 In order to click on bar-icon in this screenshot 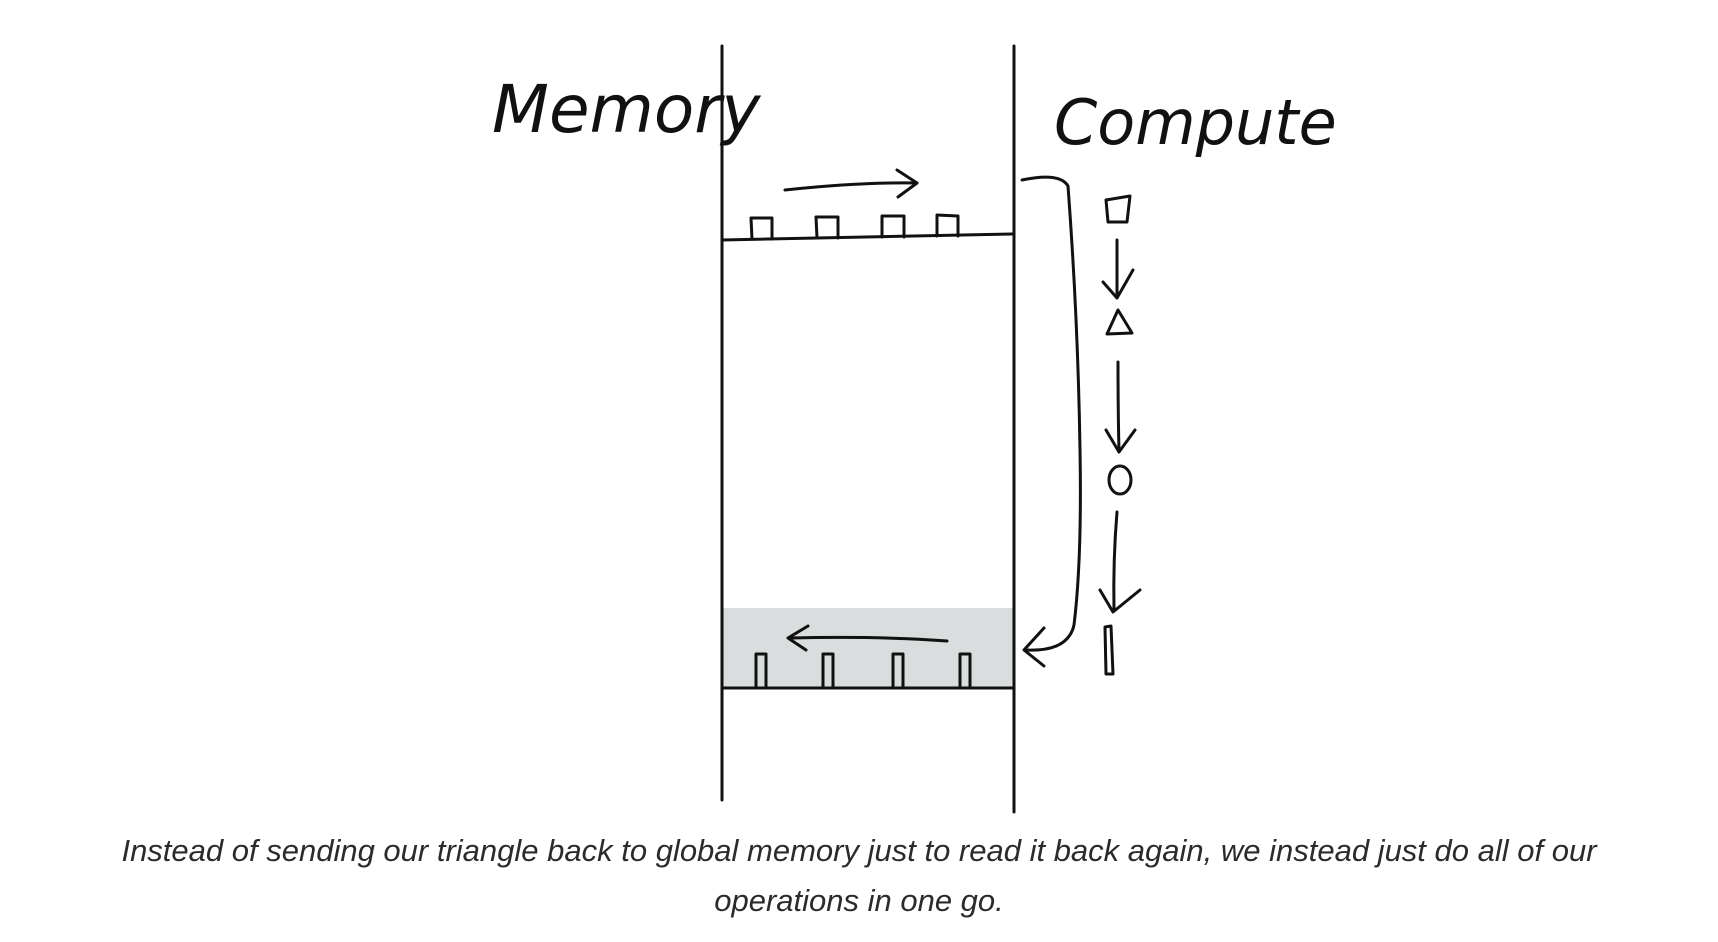, I will do `click(1109, 650)`.